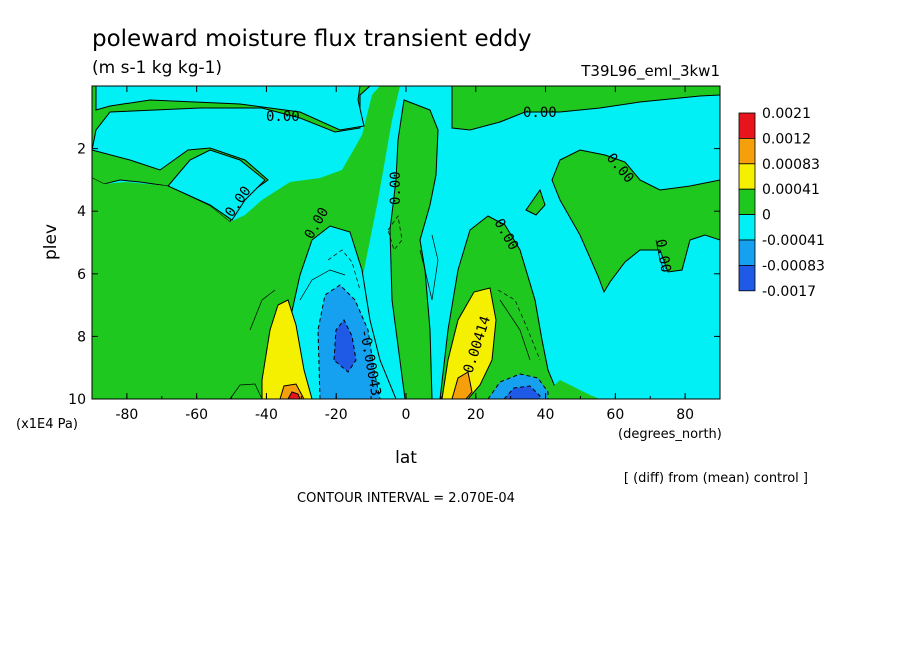  Describe the element at coordinates (81, 212) in the screenshot. I see `y-tick-label: 4` at that location.